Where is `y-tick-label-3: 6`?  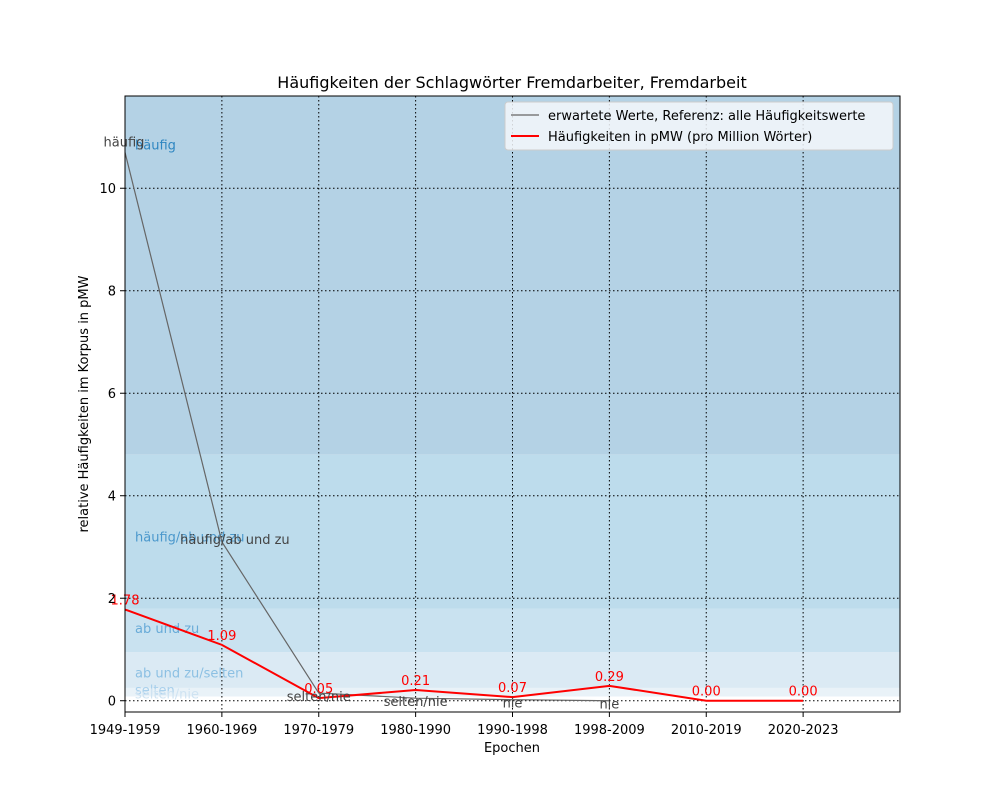 y-tick-label-3: 6 is located at coordinates (112, 394).